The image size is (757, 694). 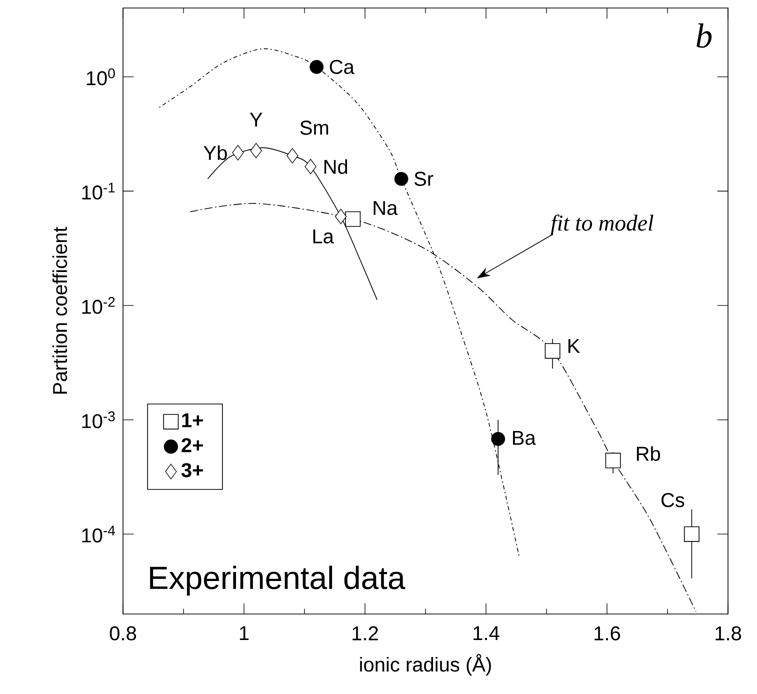 What do you see at coordinates (215, 152) in the screenshot?
I see `annotation: Yb` at bounding box center [215, 152].